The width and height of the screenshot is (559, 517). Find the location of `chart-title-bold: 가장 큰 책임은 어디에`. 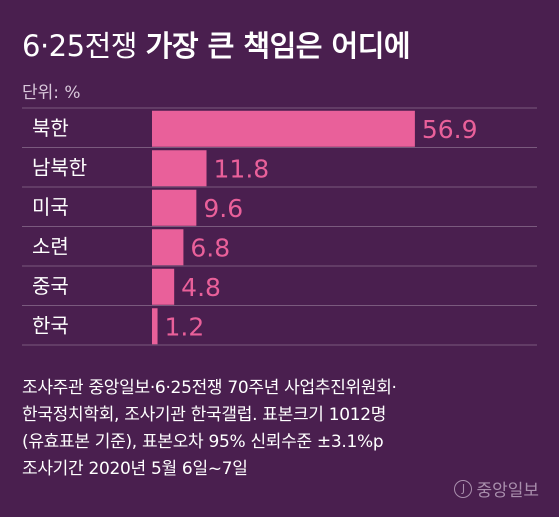

chart-title-bold: 가장 큰 책임은 어디에 is located at coordinates (278, 46).